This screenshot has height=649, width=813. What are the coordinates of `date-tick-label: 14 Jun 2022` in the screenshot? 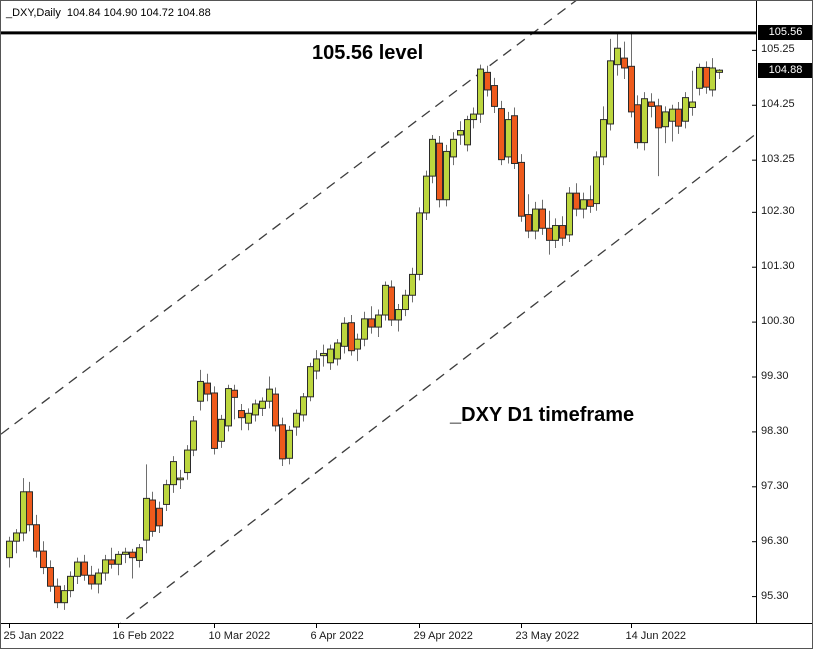 It's located at (656, 636).